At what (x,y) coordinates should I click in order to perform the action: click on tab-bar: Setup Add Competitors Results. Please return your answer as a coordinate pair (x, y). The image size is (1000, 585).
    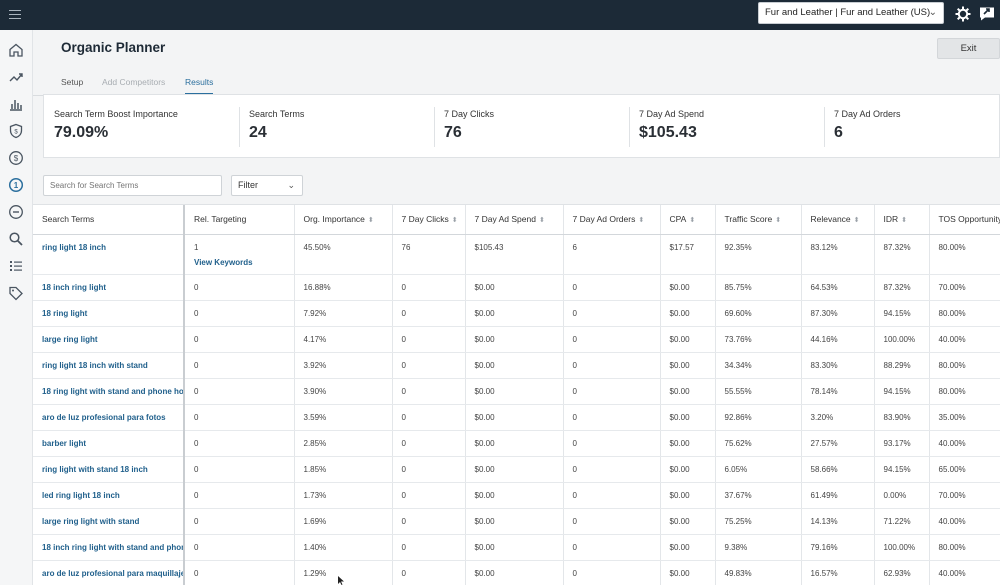
    Looking at the image, I should click on (516, 85).